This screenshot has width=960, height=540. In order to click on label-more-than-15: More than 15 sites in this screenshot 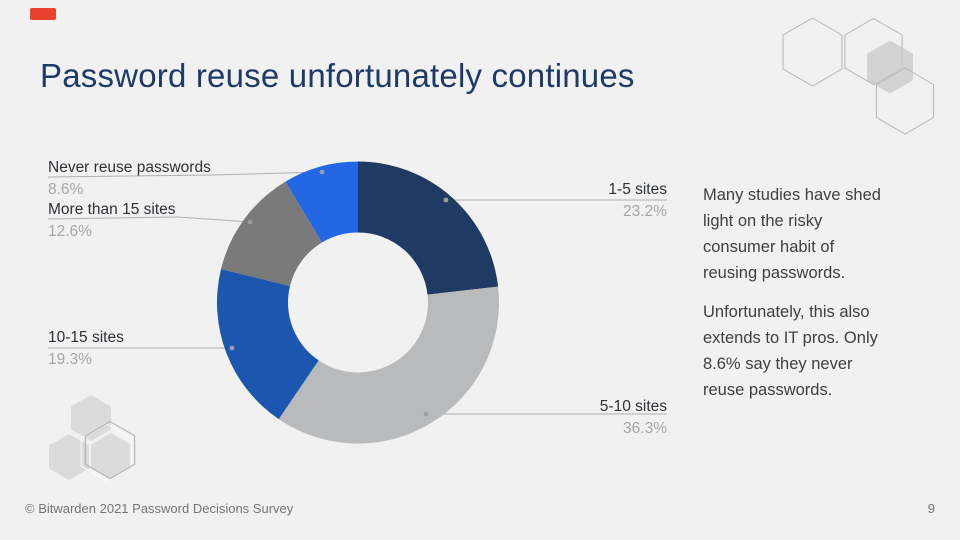, I will do `click(112, 209)`.